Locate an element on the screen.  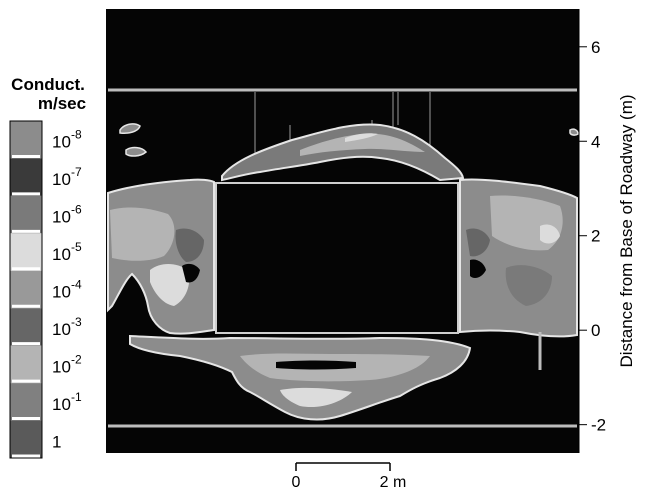
legend-exponent: -4 is located at coordinates (76, 285).